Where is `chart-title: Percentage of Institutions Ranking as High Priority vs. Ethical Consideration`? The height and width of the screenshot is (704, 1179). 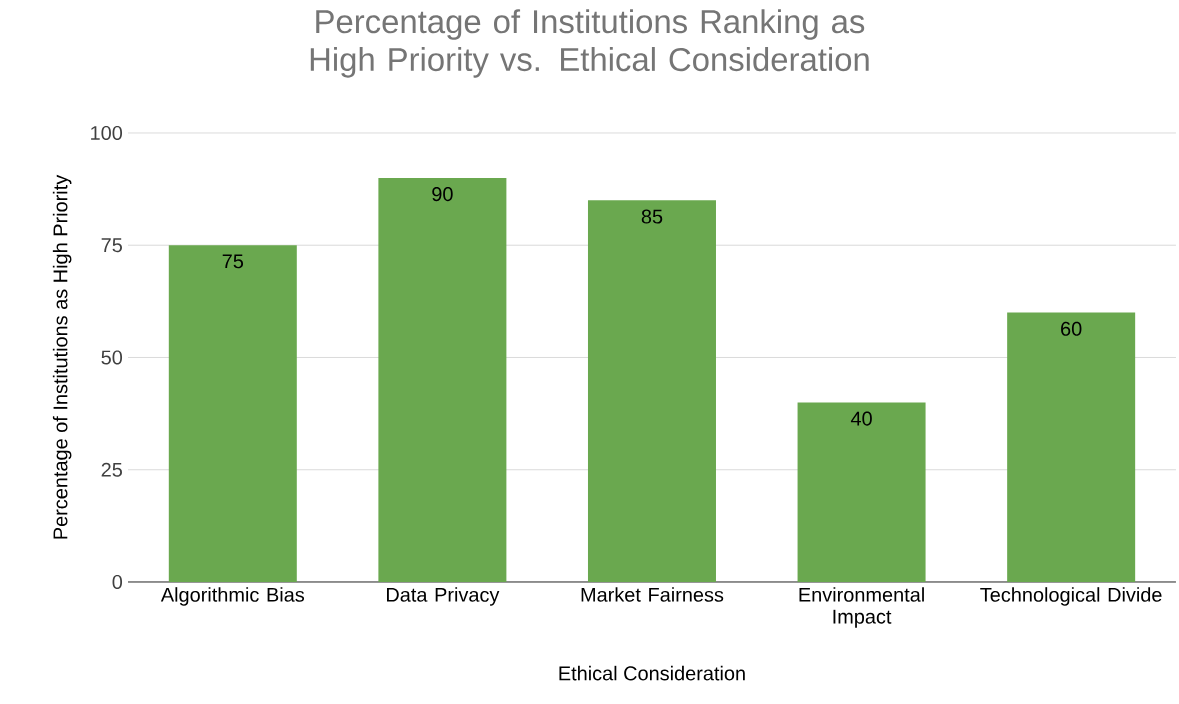
chart-title: Percentage of Institutions Ranking as High Priority vs. Ethical Consideration is located at coordinates (589, 43).